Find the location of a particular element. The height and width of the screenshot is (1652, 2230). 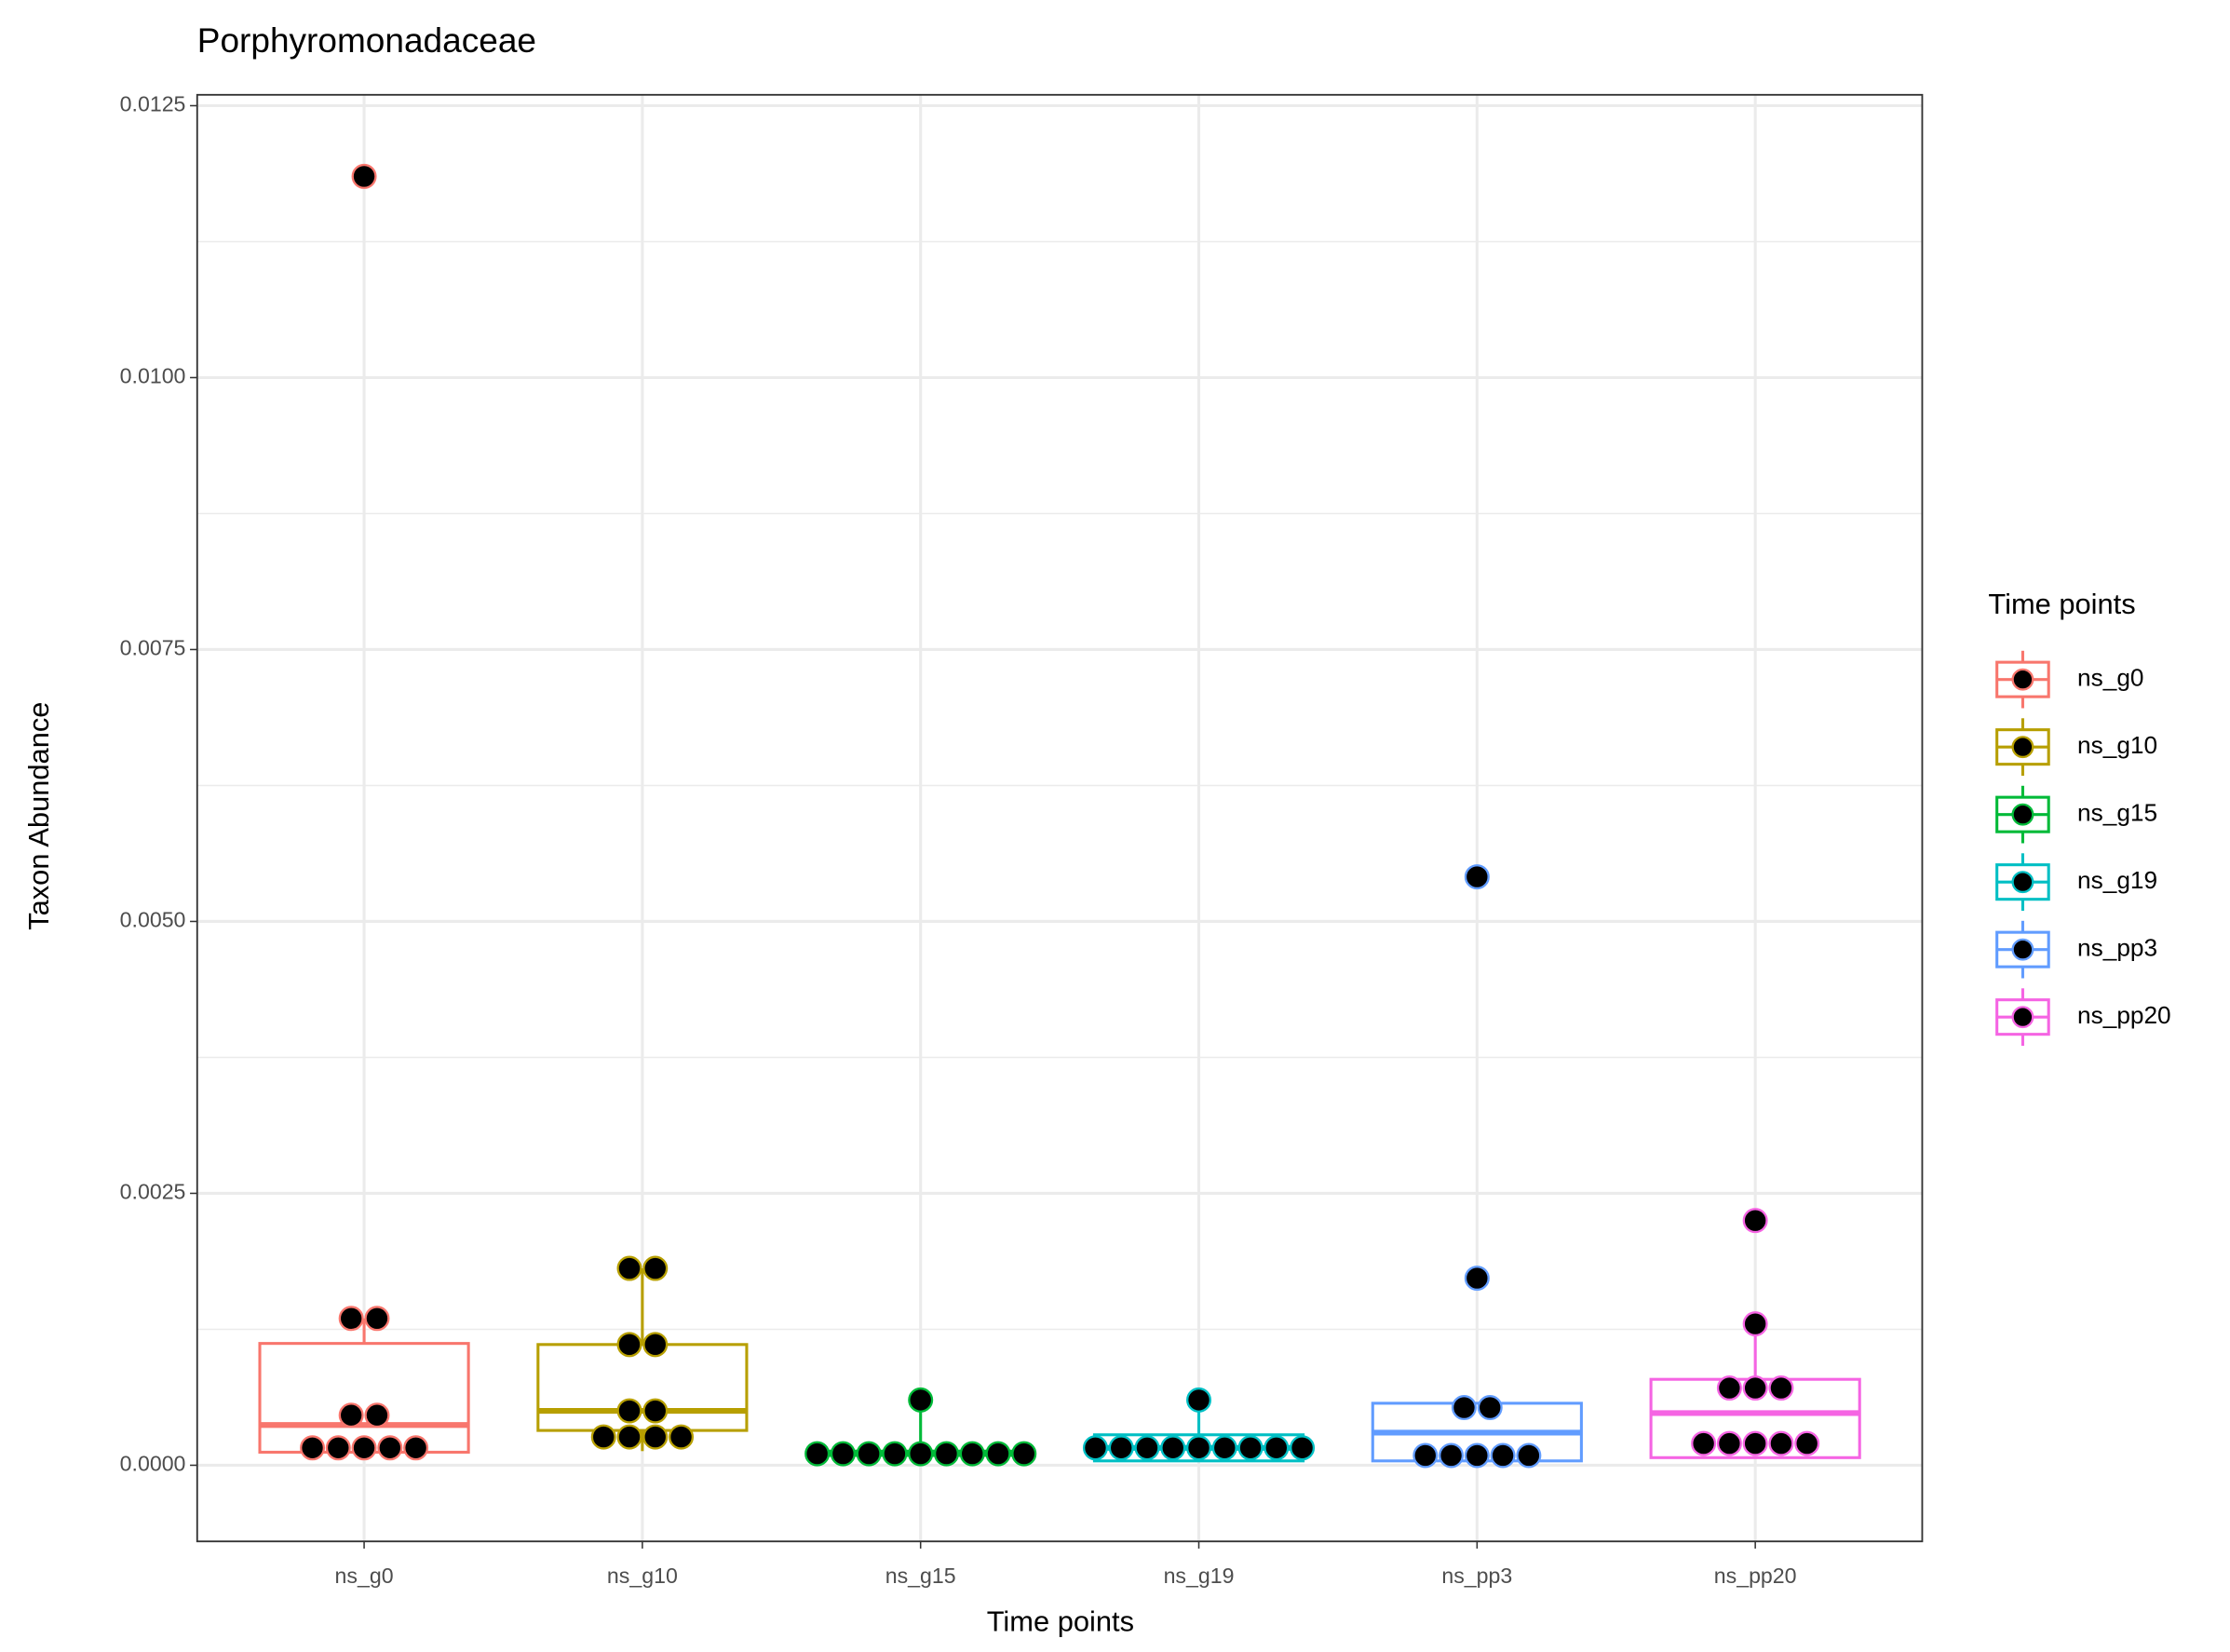

legend-label: ns_g10 is located at coordinates (2117, 745).